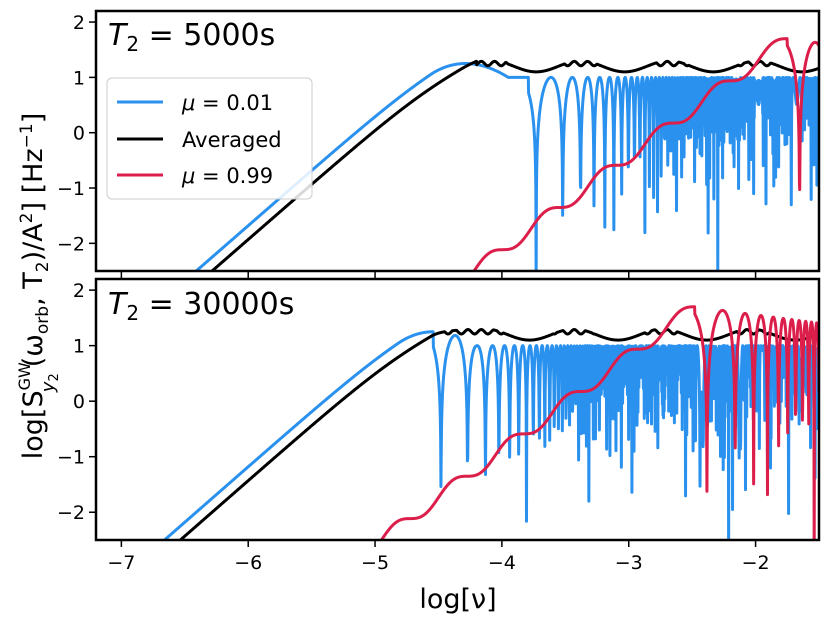 Image resolution: width=830 pixels, height=627 pixels. Describe the element at coordinates (756, 563) in the screenshot. I see `xtick-label: −2` at that location.